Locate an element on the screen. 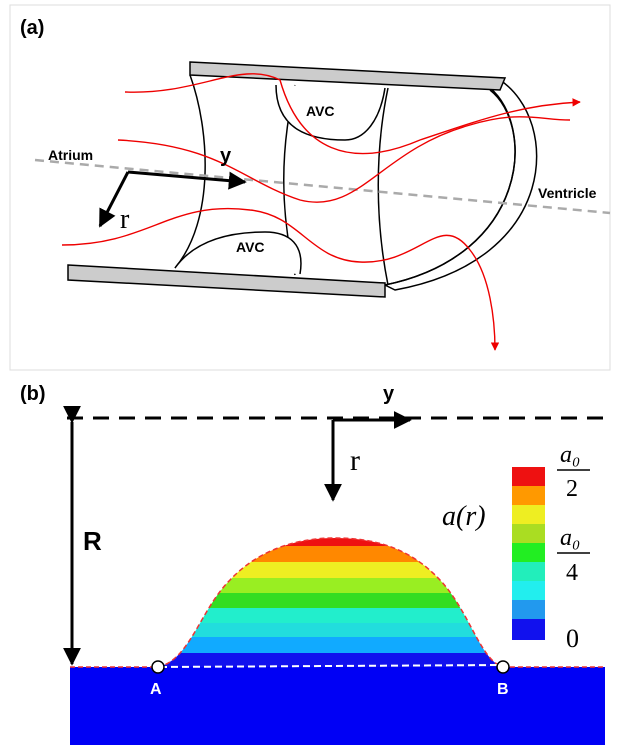  radius-label: R is located at coordinates (92, 541).